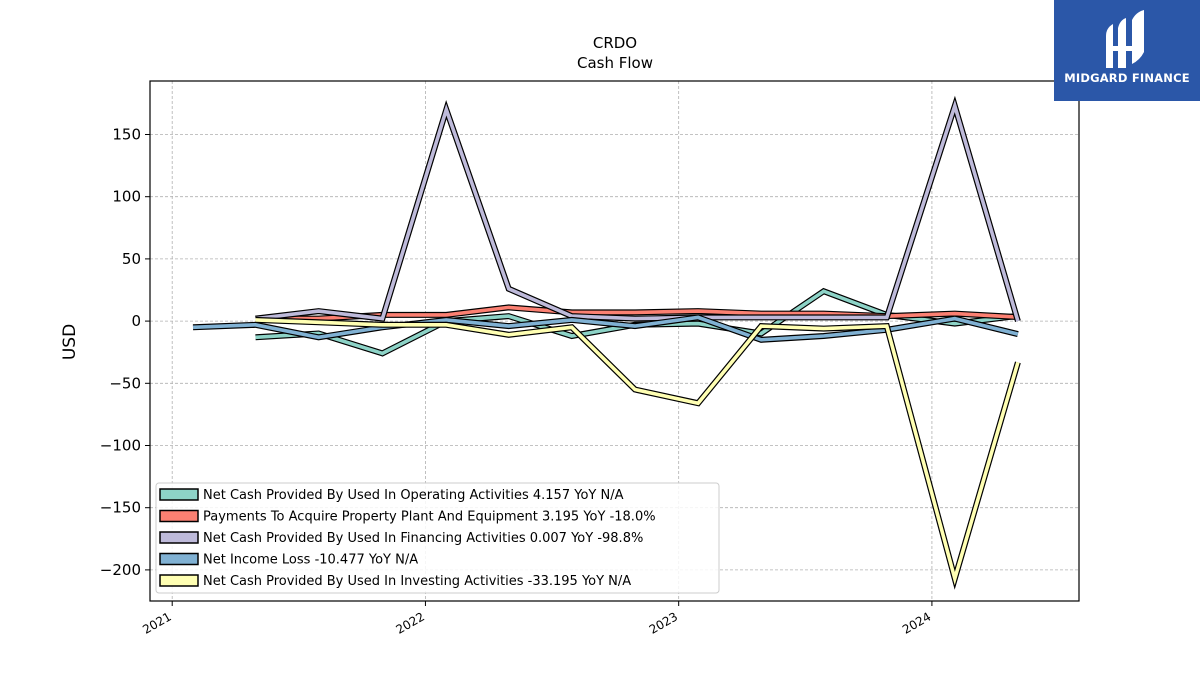  I want to click on y-tick-label: 0, so click(136, 321).